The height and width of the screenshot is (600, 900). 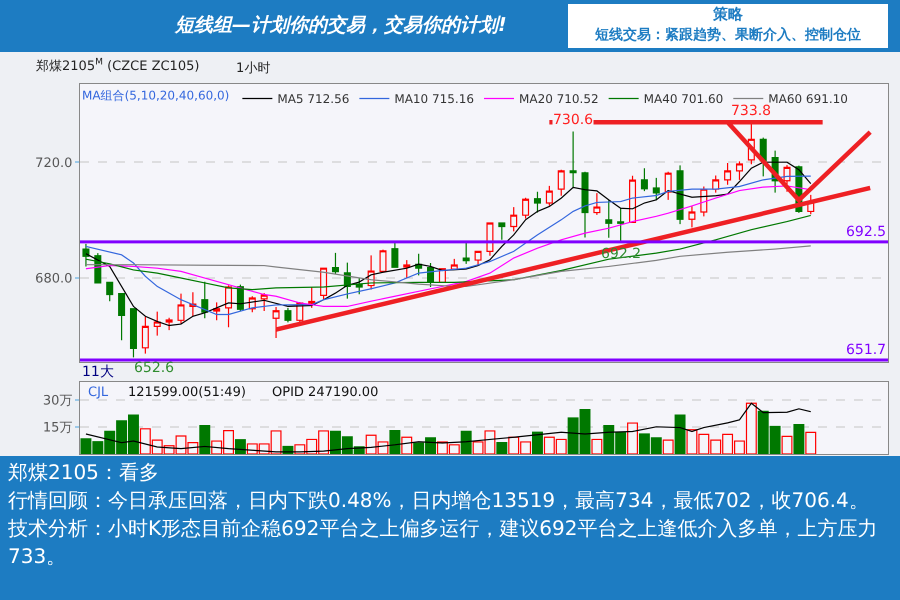 What do you see at coordinates (98, 372) in the screenshot?
I see `text: 11大` at bounding box center [98, 372].